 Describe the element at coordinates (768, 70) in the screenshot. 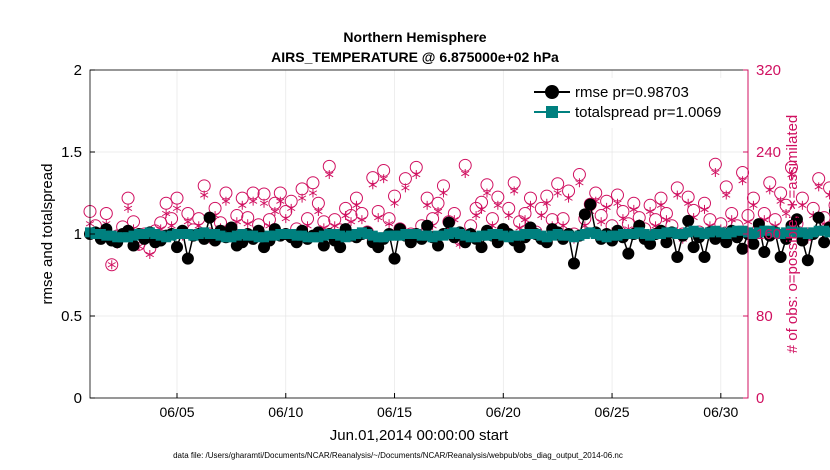

I see `y-right-tick-label: 320` at that location.